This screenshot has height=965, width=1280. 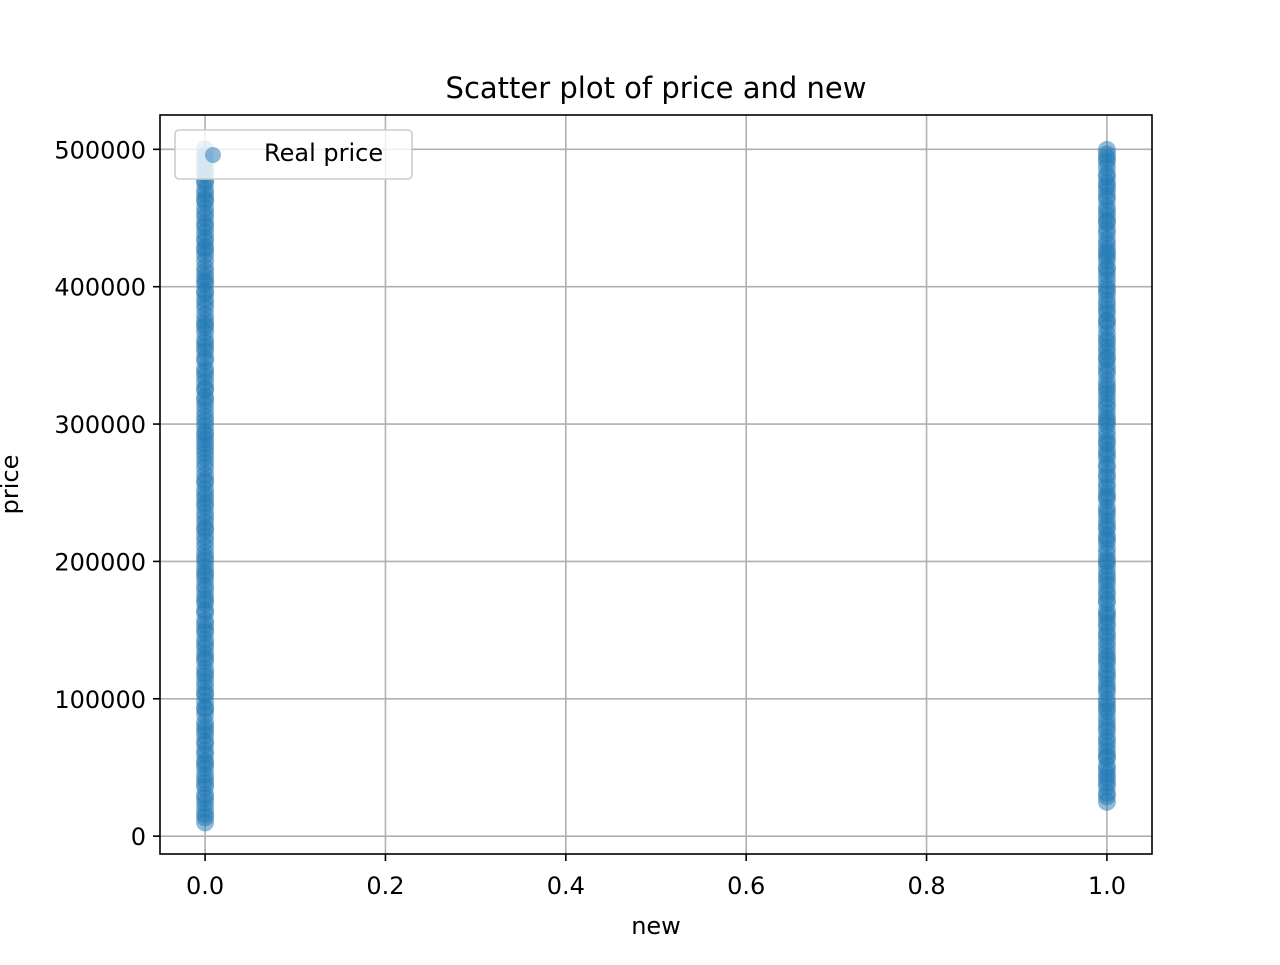 What do you see at coordinates (100, 150) in the screenshot?
I see `y-tick-label: 500000` at bounding box center [100, 150].